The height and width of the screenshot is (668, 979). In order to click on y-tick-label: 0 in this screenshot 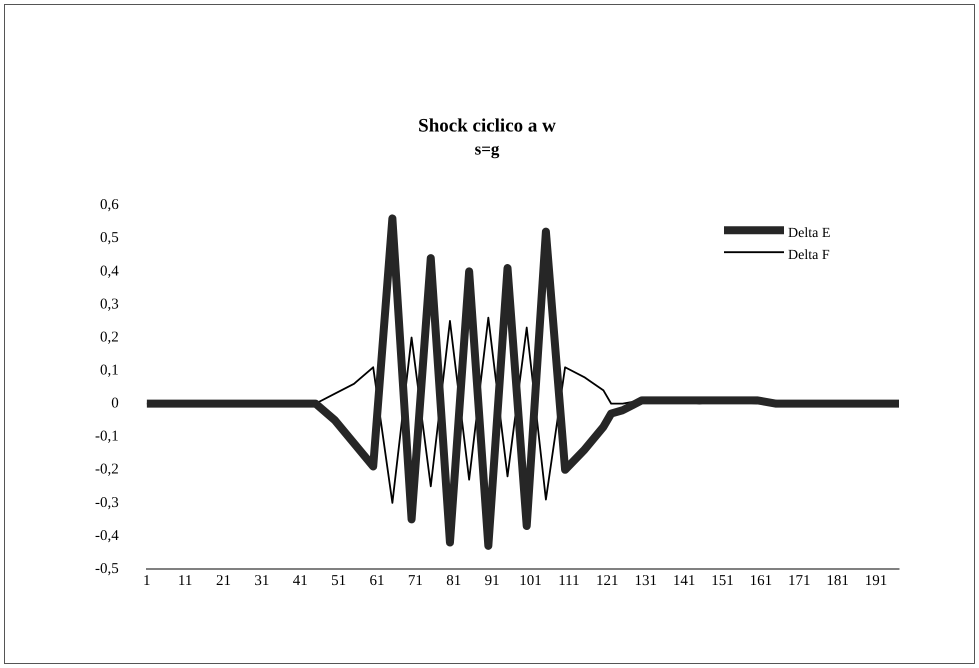, I will do `click(115, 404)`.